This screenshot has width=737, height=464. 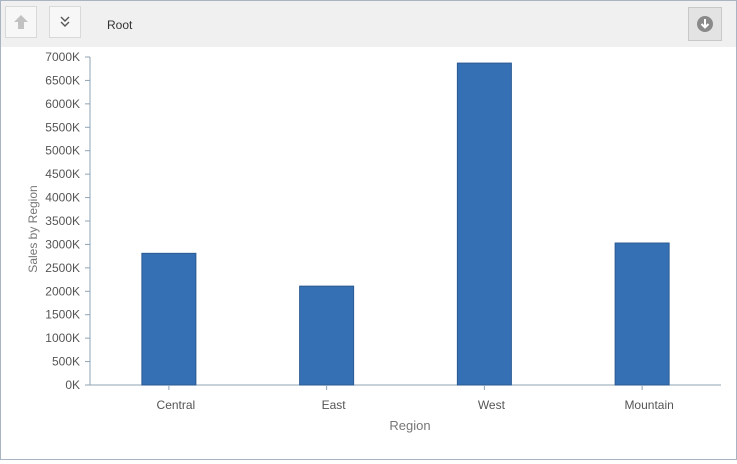 I want to click on y-tick-label: 5000K, so click(x=62, y=151).